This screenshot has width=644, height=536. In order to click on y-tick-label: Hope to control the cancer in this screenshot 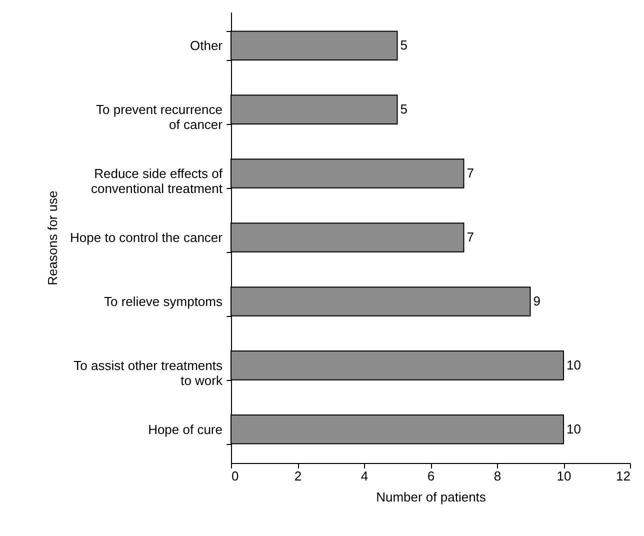, I will do `click(147, 237)`.